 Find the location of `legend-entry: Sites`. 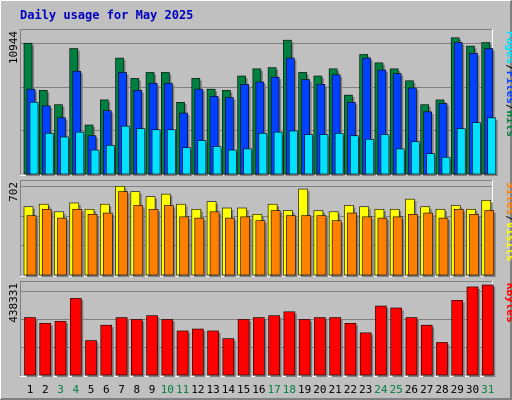

legend-entry: Sites is located at coordinates (508, 198).